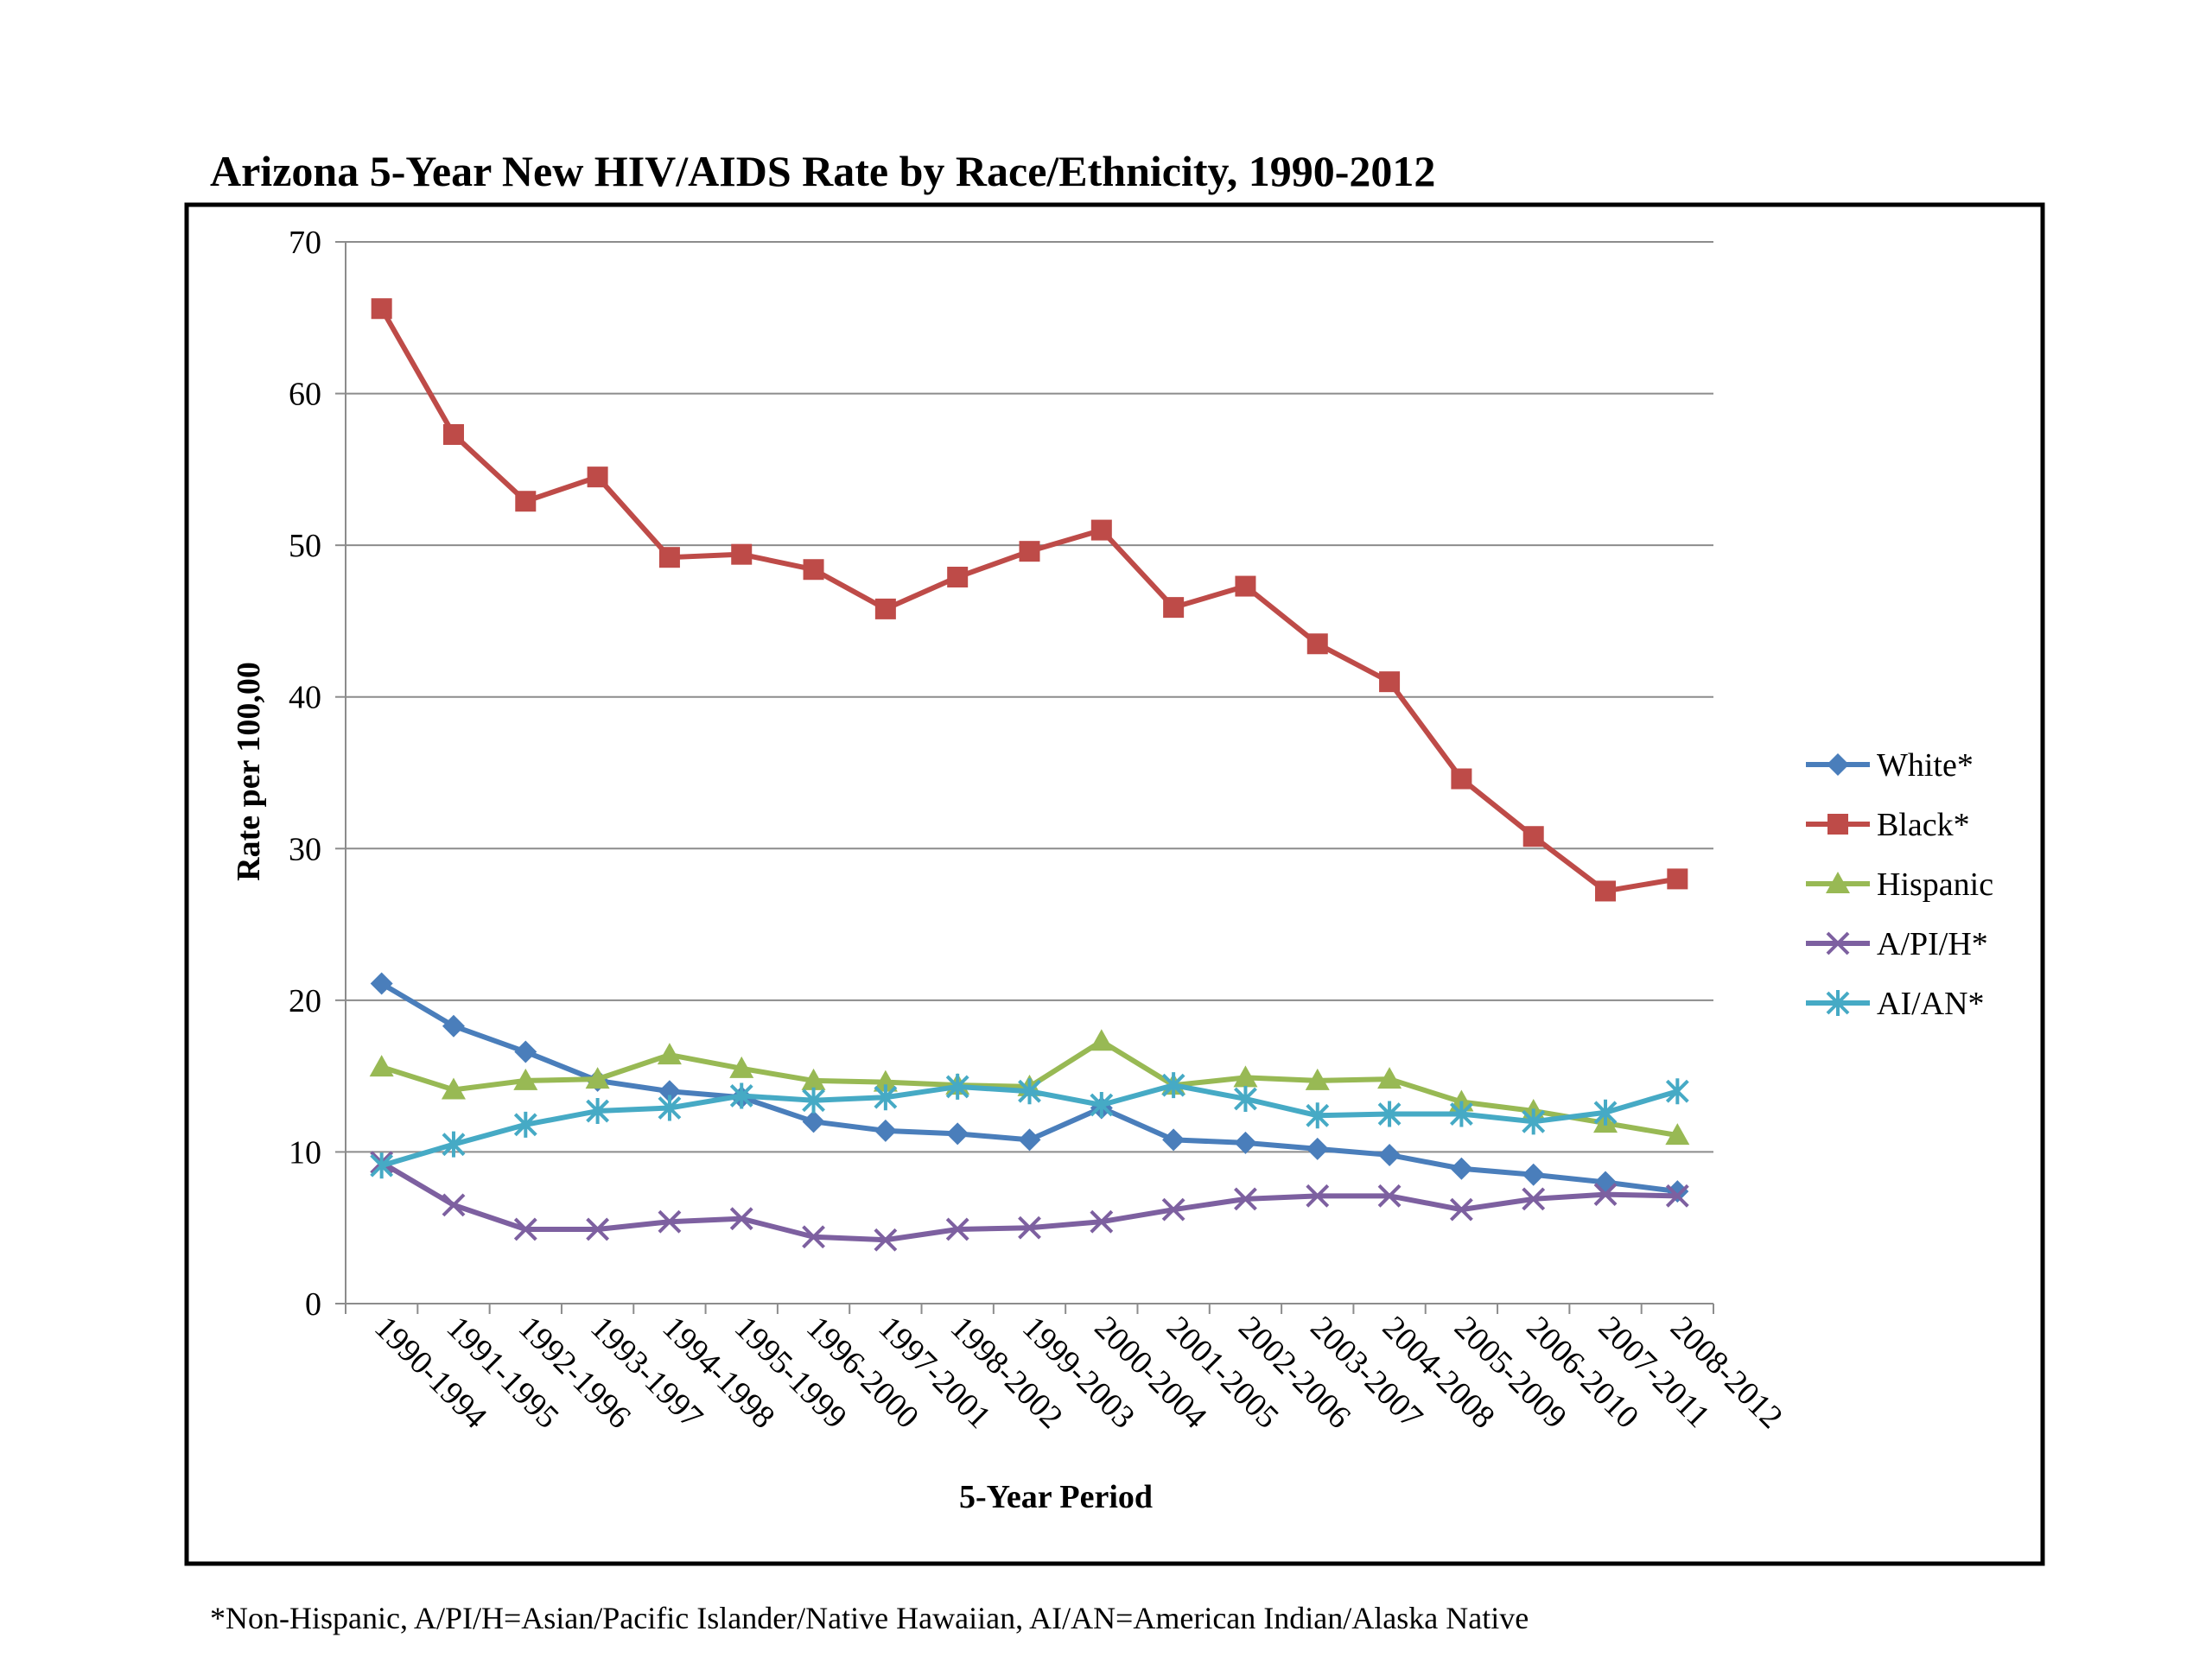 This screenshot has width=2212, height=1663. What do you see at coordinates (313, 1305) in the screenshot?
I see `y-tick-label: 0` at bounding box center [313, 1305].